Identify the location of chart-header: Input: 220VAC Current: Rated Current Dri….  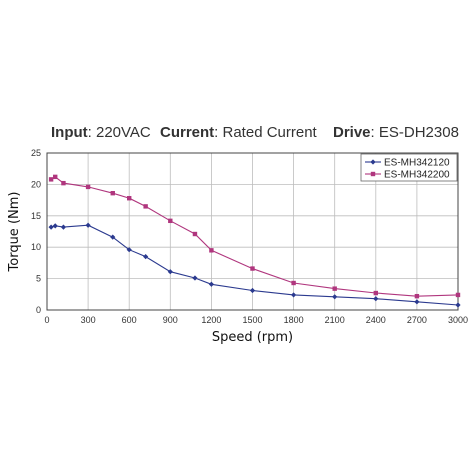
(237, 134).